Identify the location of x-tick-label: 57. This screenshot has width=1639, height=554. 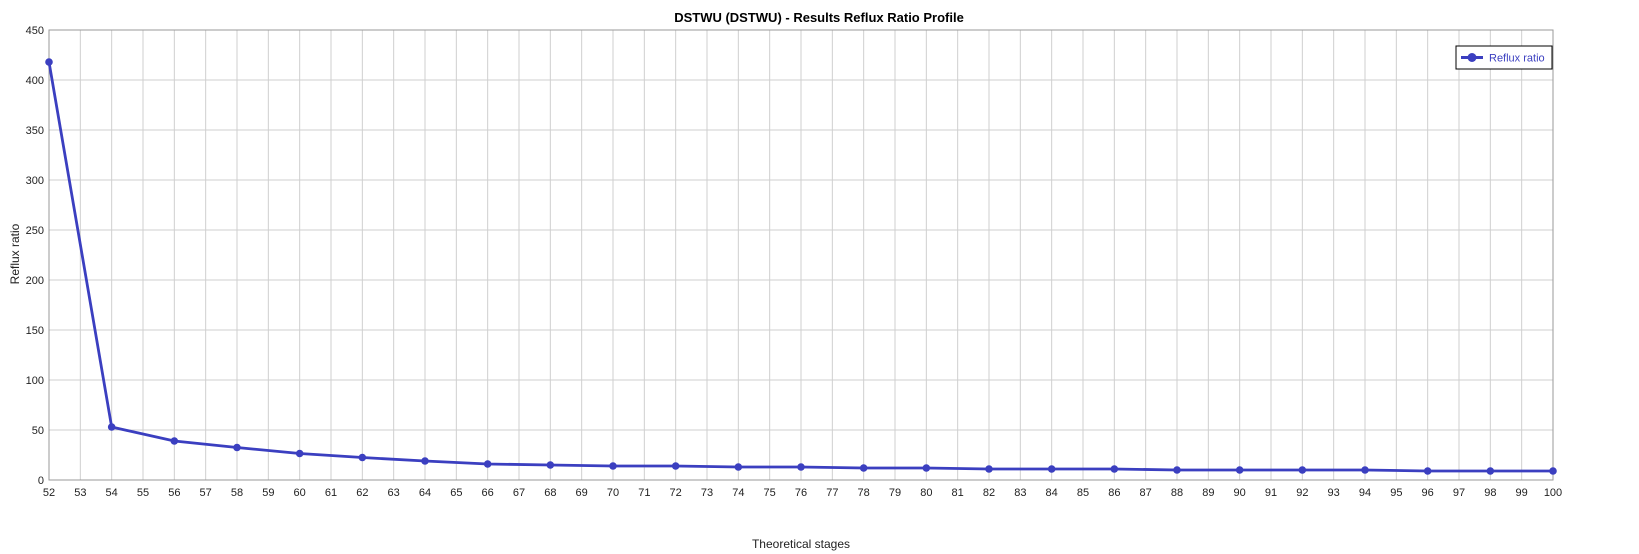
(206, 493).